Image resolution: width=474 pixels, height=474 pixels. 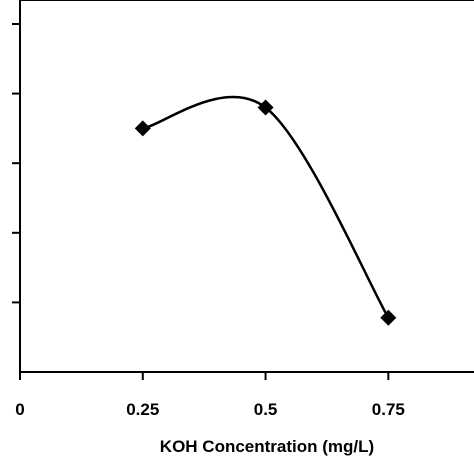 What do you see at coordinates (142, 409) in the screenshot?
I see `x-tick-label: 0.25` at bounding box center [142, 409].